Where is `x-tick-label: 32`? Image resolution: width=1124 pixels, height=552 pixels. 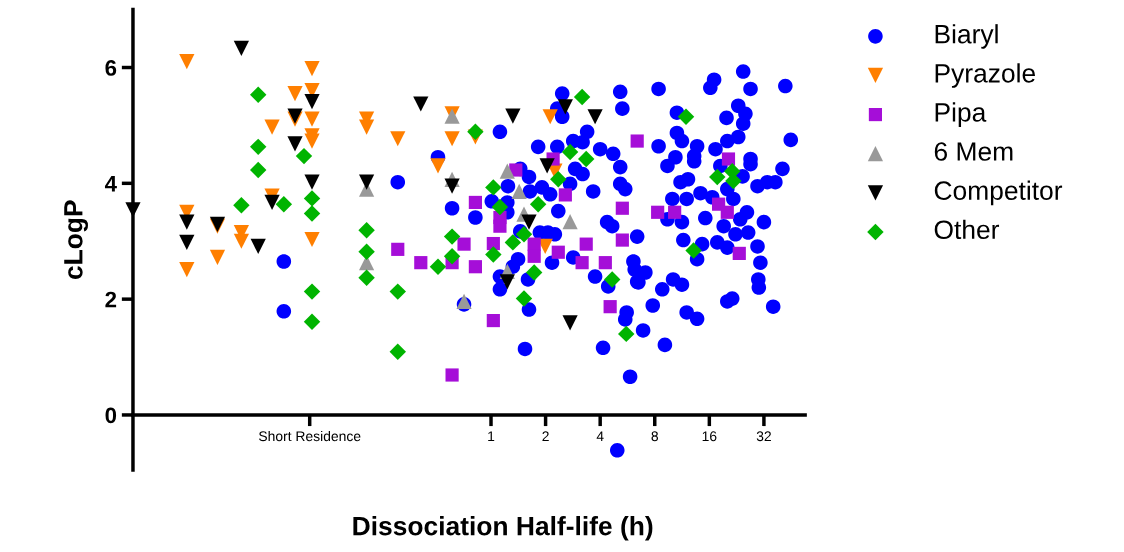 x-tick-label: 32 is located at coordinates (763, 436).